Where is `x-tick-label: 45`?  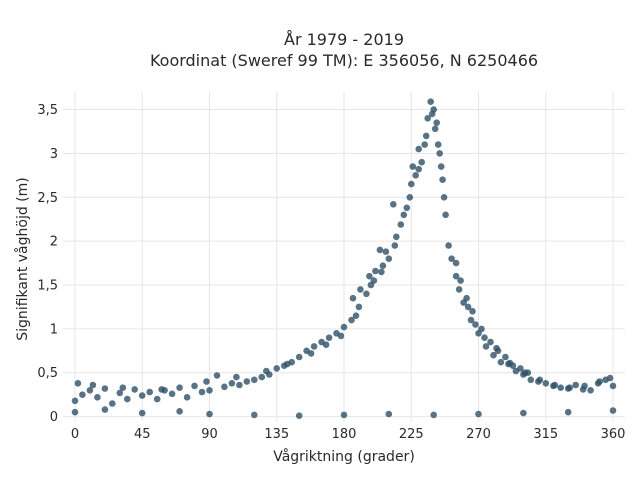 x-tick-label: 45 is located at coordinates (142, 434).